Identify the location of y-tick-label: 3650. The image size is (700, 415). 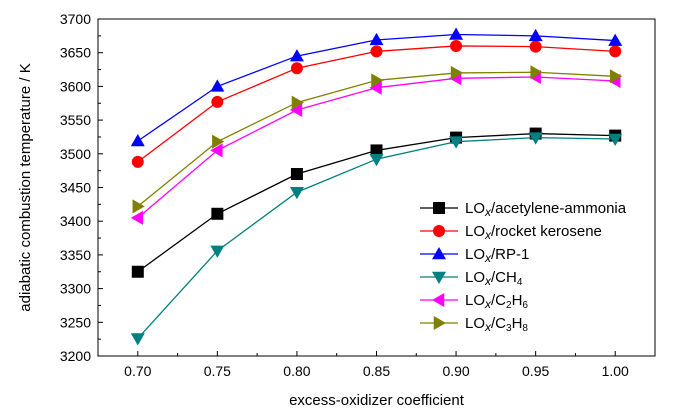
(75, 53).